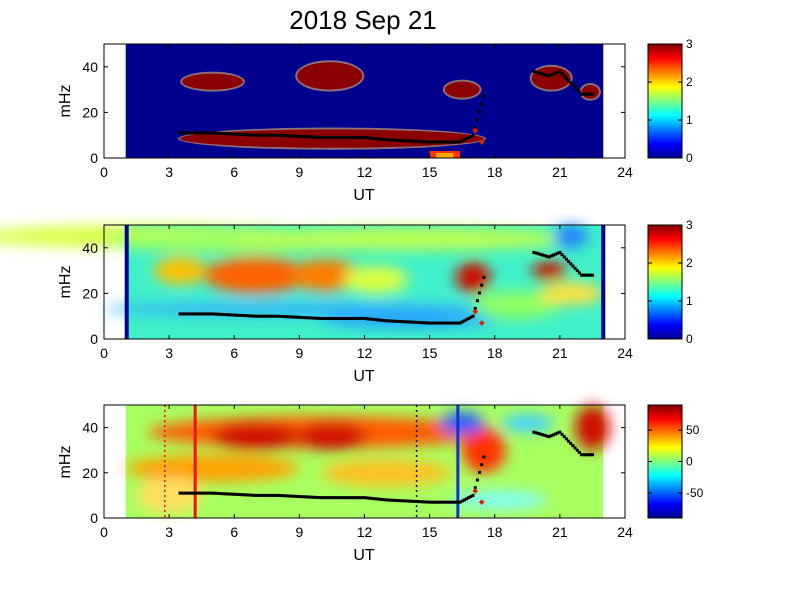 Image resolution: width=801 pixels, height=600 pixels. Describe the element at coordinates (362, 20) in the screenshot. I see `figure-title: 2018 Sep 21` at that location.